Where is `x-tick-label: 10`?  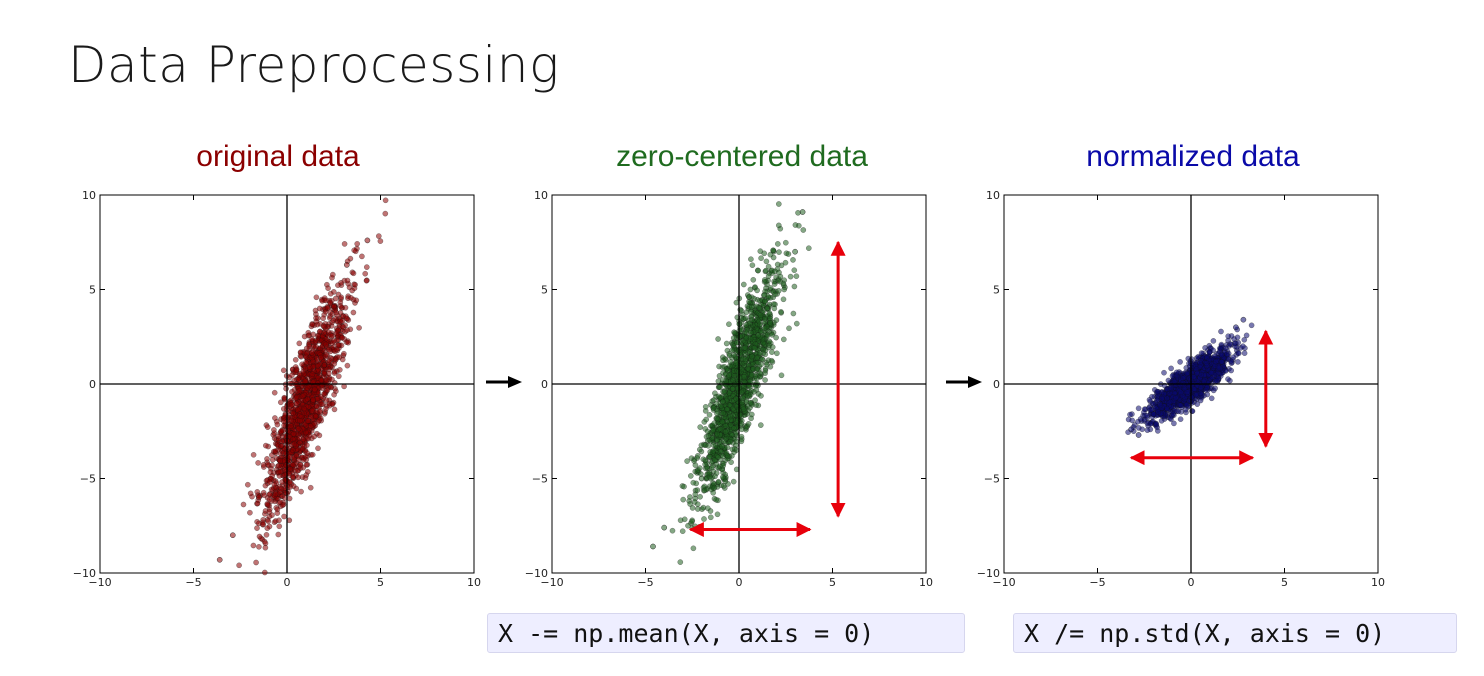 x-tick-label: 10 is located at coordinates (1378, 582).